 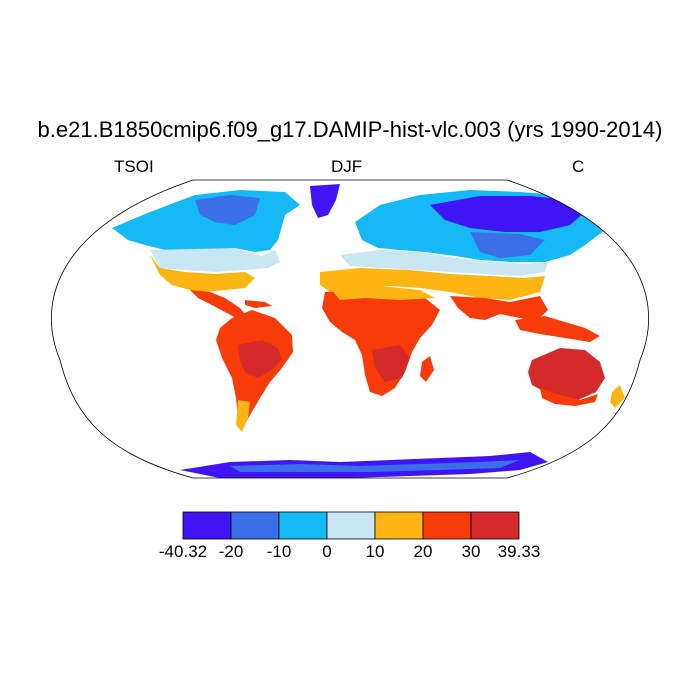 I want to click on north-america-colder, so click(x=227, y=210).